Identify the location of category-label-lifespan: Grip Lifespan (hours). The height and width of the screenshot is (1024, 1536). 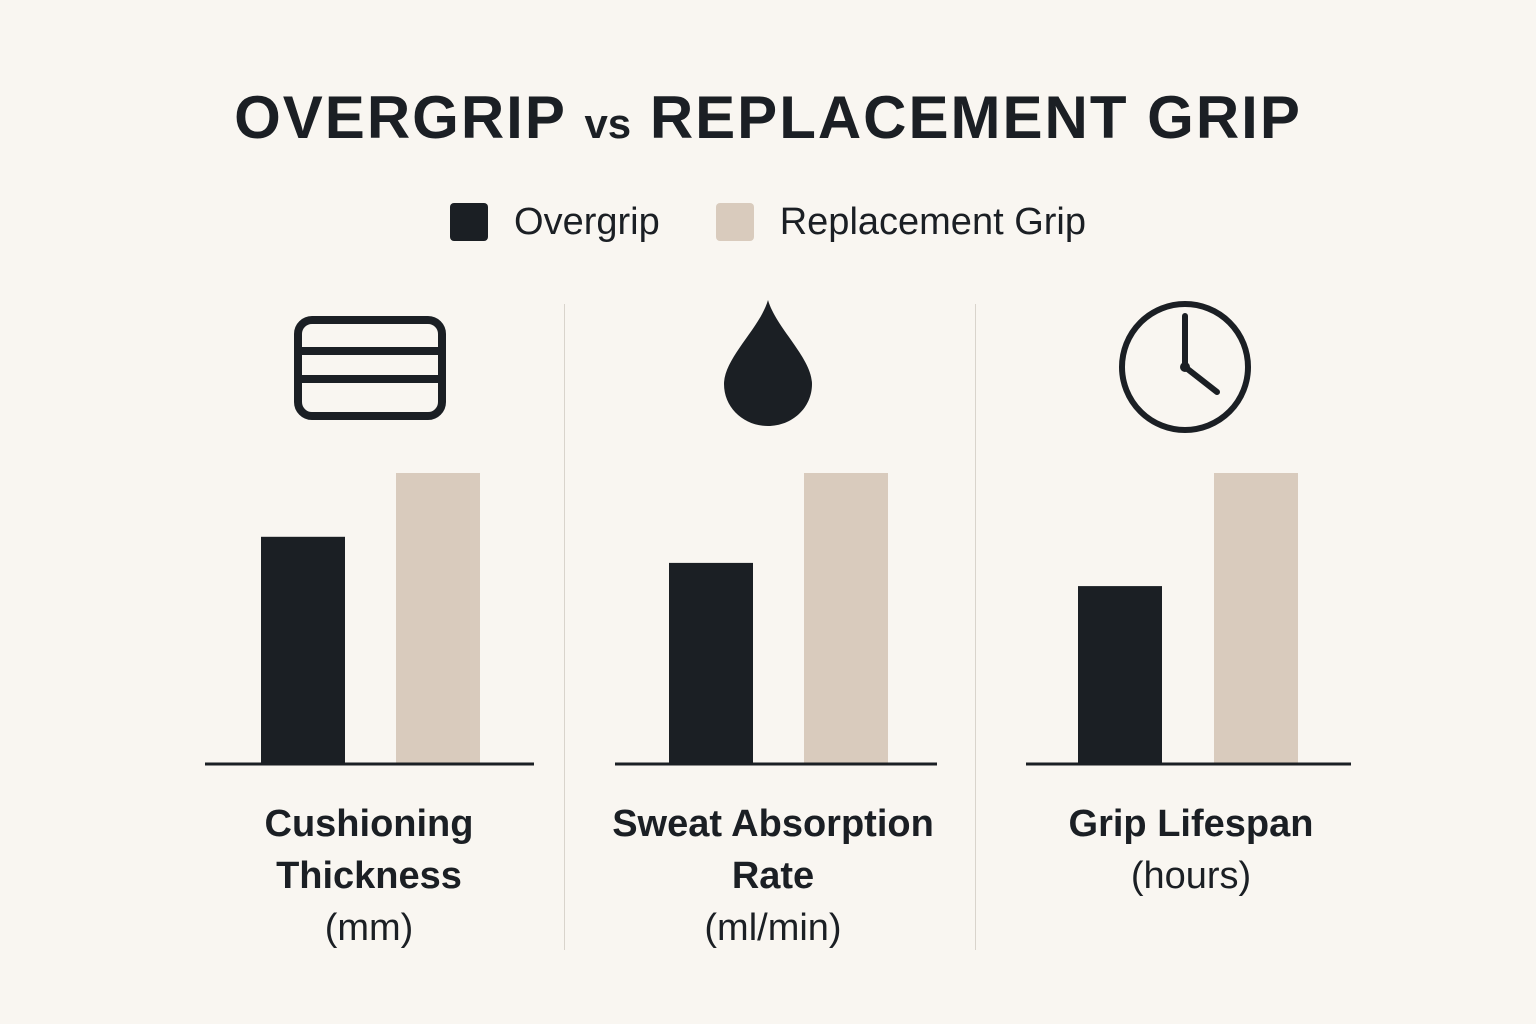
(1191, 850).